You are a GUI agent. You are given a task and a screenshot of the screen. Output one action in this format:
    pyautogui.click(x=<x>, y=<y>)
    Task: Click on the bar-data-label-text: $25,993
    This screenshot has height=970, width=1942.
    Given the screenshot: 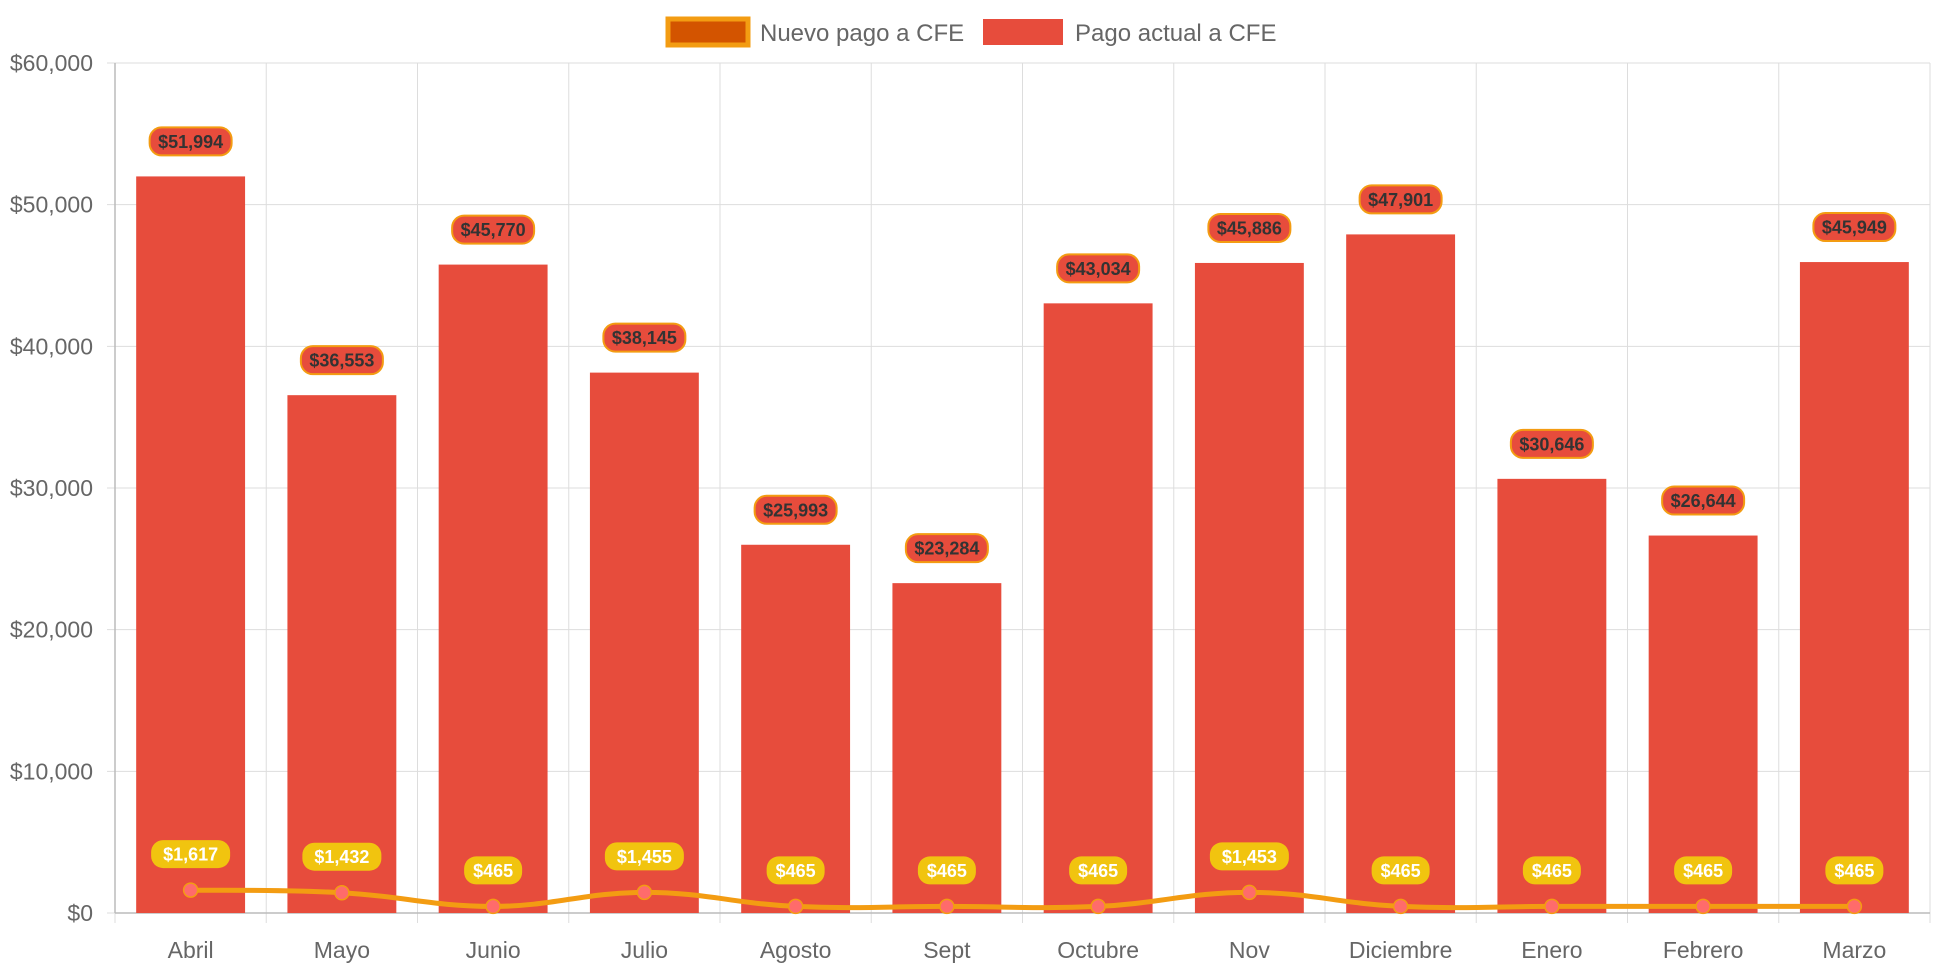 What is the action you would take?
    pyautogui.click(x=795, y=510)
    